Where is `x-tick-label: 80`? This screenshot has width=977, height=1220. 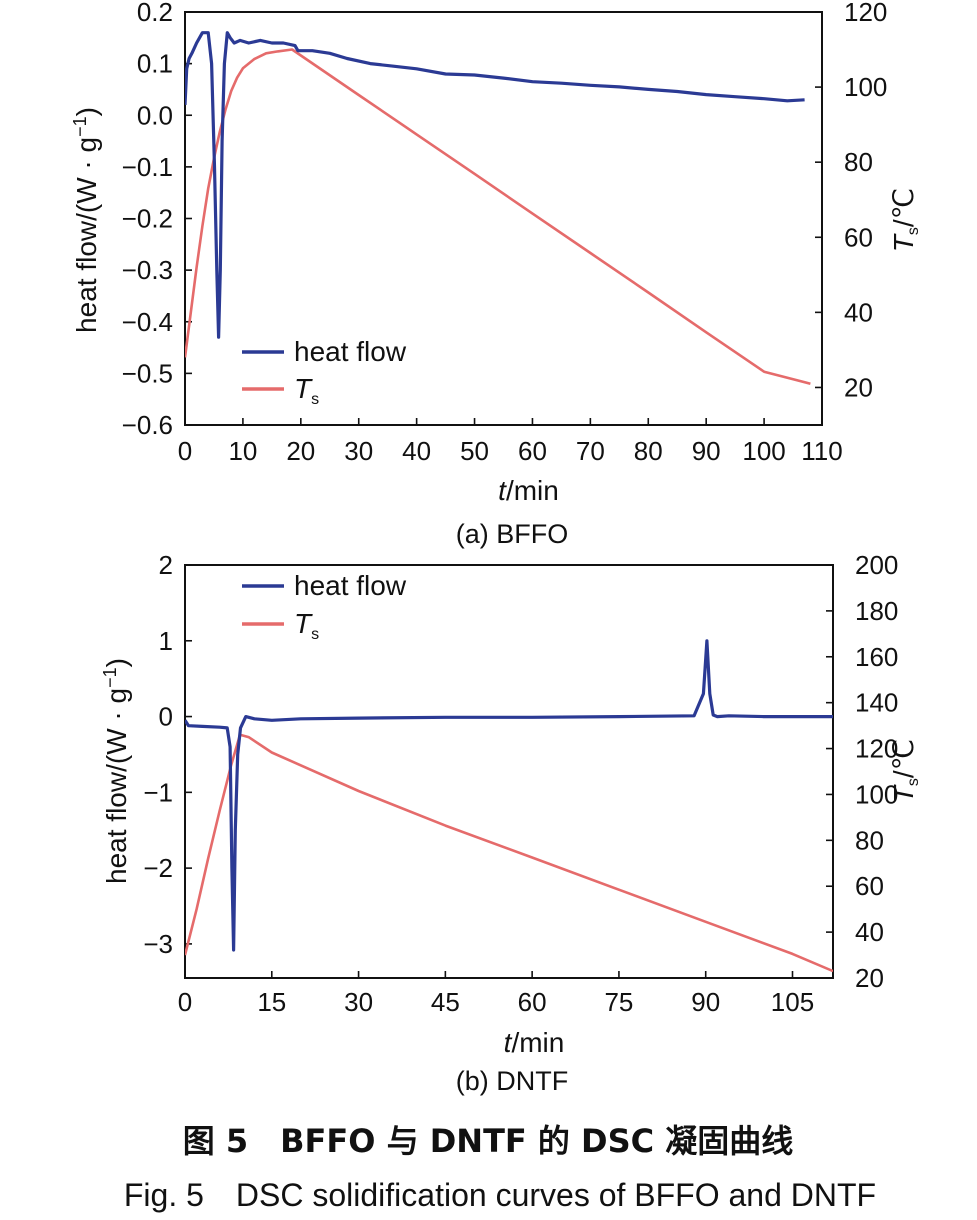
x-tick-label: 80 is located at coordinates (648, 451).